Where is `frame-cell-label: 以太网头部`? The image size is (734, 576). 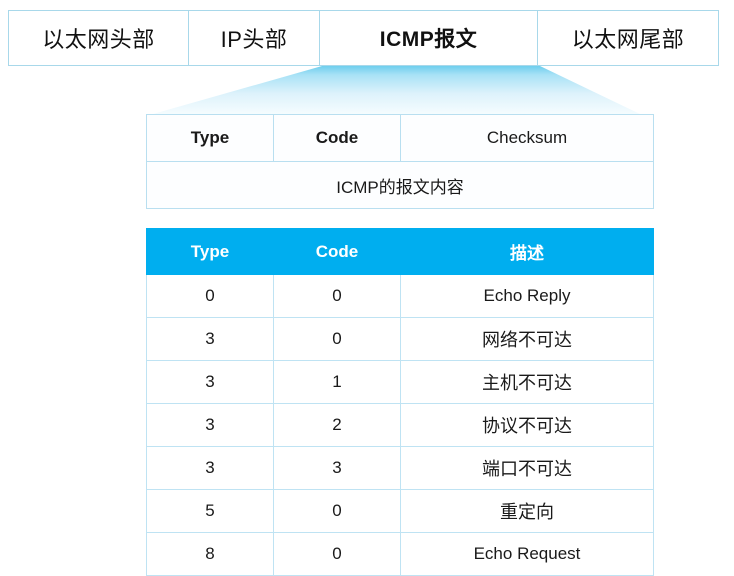
frame-cell-label: 以太网头部 is located at coordinates (98, 39).